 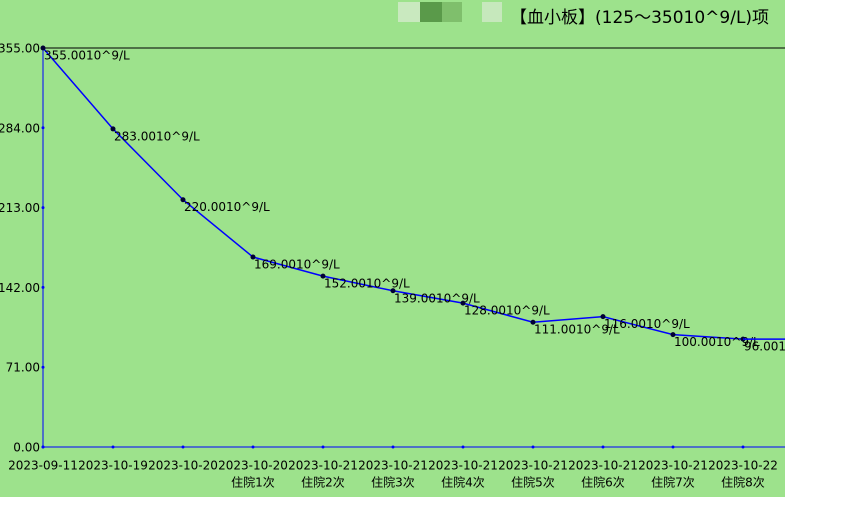 What do you see at coordinates (577, 330) in the screenshot?
I see `data-label: 111.0010^9/L` at bounding box center [577, 330].